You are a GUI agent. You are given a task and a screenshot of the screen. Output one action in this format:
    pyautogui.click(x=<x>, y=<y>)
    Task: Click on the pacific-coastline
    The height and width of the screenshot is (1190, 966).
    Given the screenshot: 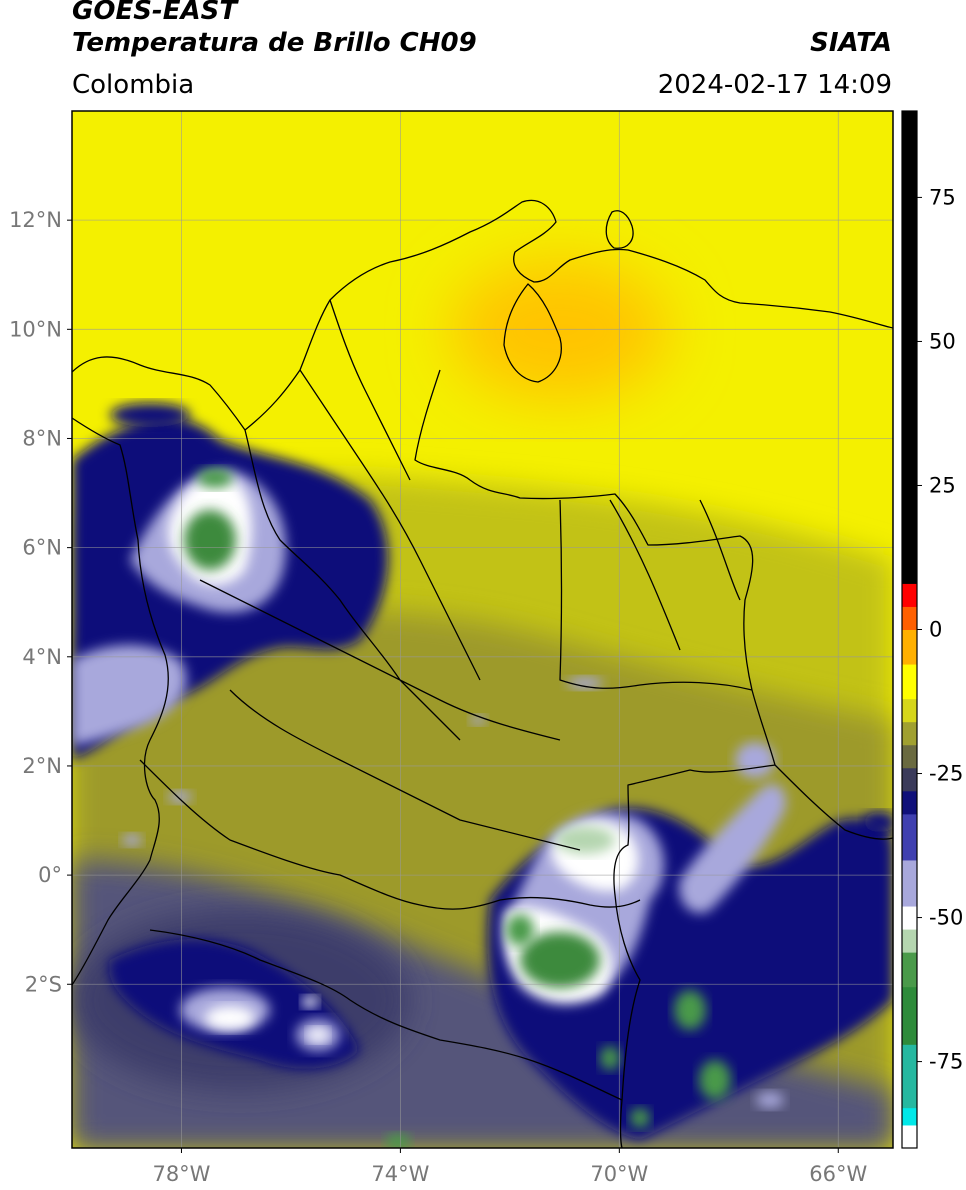 What is the action you would take?
    pyautogui.click(x=120, y=701)
    